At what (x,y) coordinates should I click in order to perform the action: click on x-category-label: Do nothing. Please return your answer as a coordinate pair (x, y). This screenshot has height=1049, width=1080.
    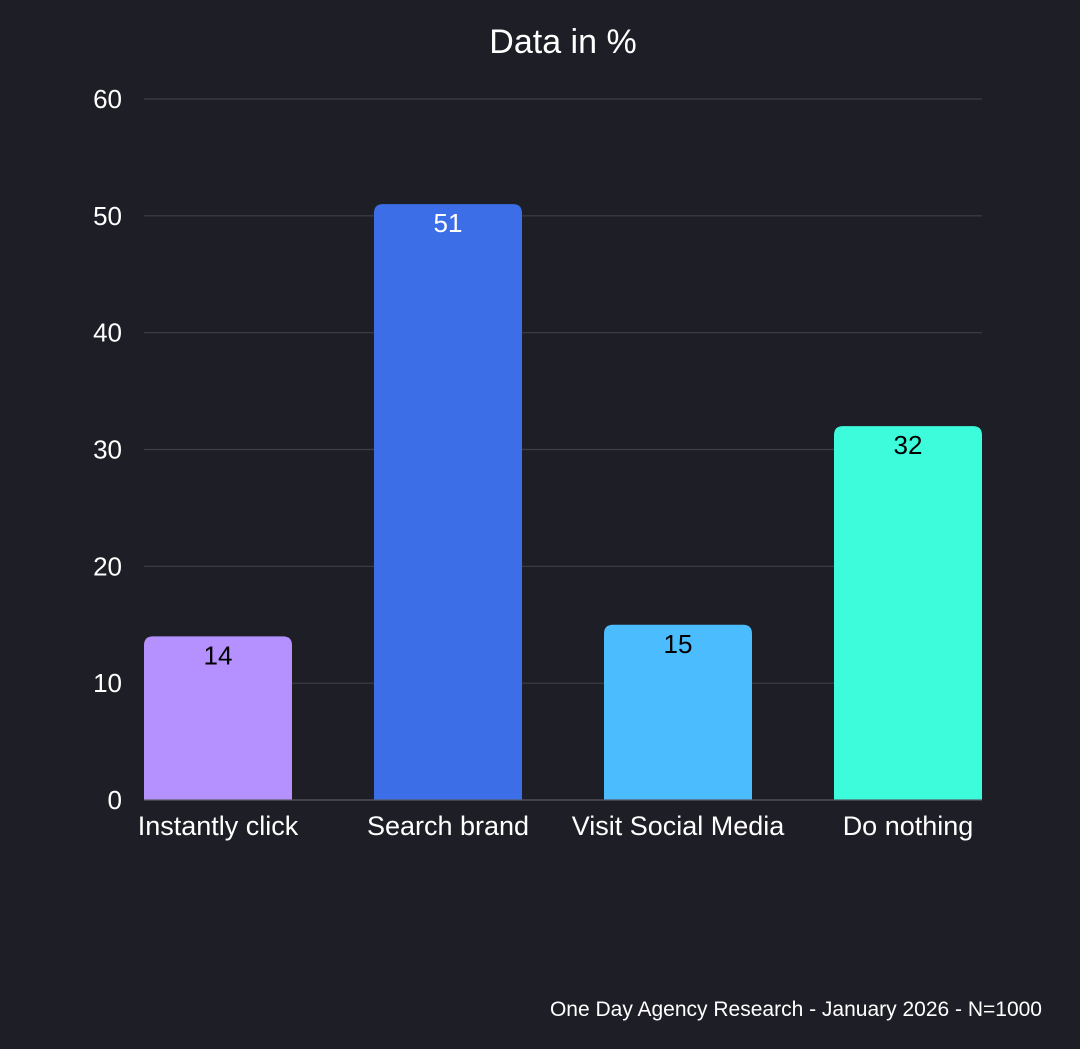
    Looking at the image, I should click on (908, 826).